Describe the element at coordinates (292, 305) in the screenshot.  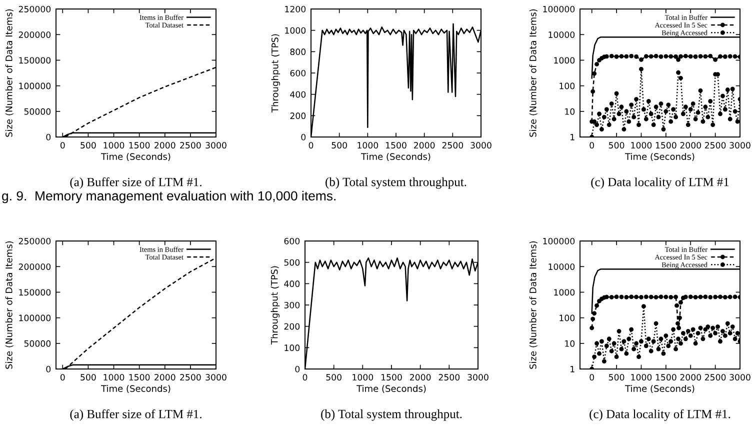
I see `y-tick-label: 300` at that location.